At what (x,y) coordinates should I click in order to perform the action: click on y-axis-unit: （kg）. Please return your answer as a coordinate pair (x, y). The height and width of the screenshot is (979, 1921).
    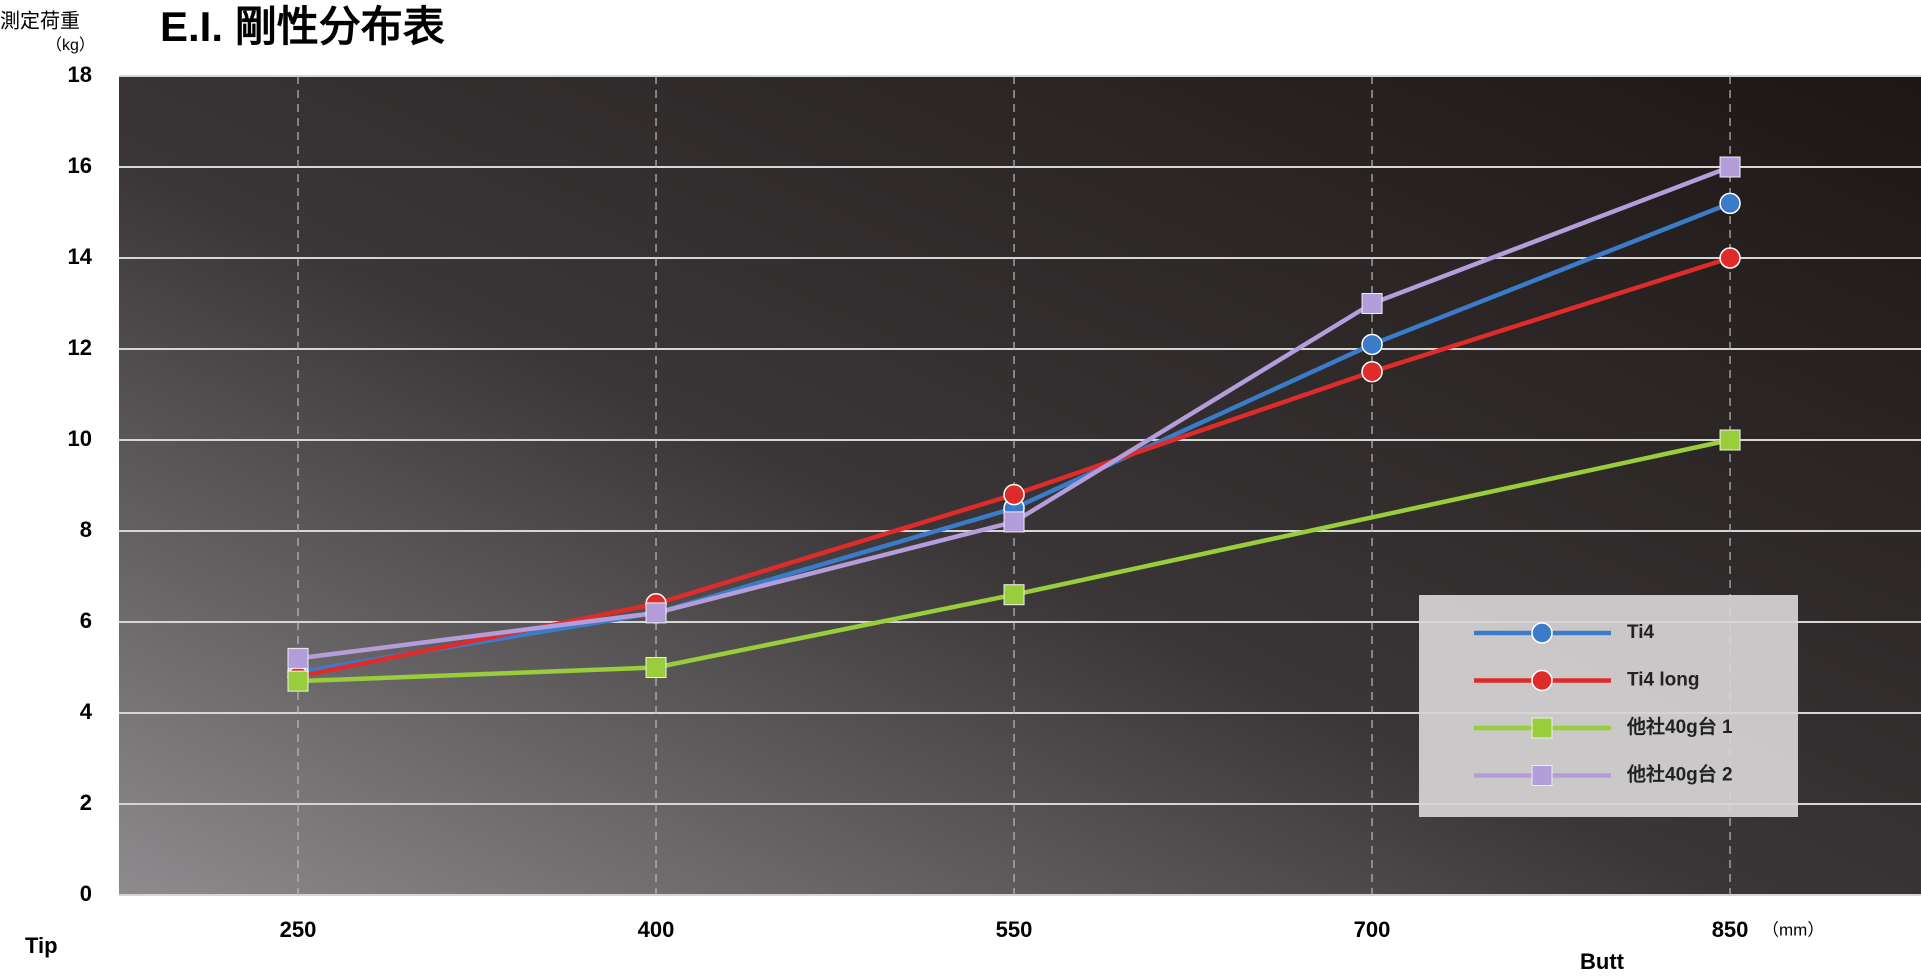
    Looking at the image, I should click on (70, 45).